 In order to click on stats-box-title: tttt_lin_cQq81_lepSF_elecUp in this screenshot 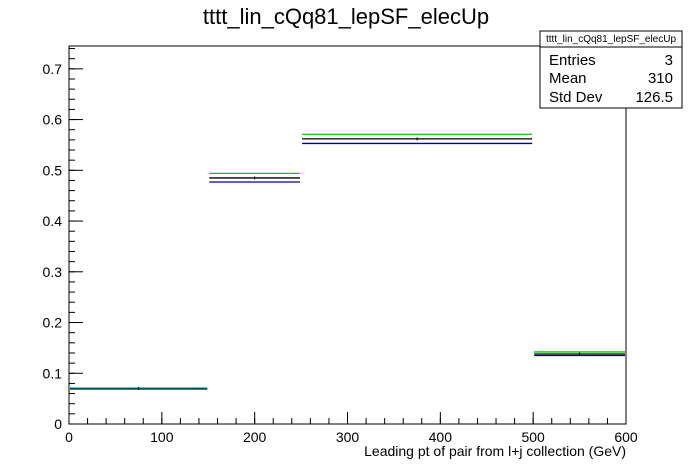, I will do `click(611, 39)`.